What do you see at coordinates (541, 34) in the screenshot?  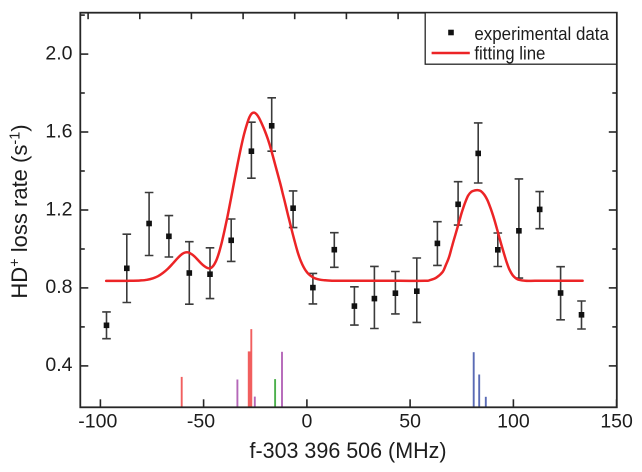 I see `svg-text: experimental data` at bounding box center [541, 34].